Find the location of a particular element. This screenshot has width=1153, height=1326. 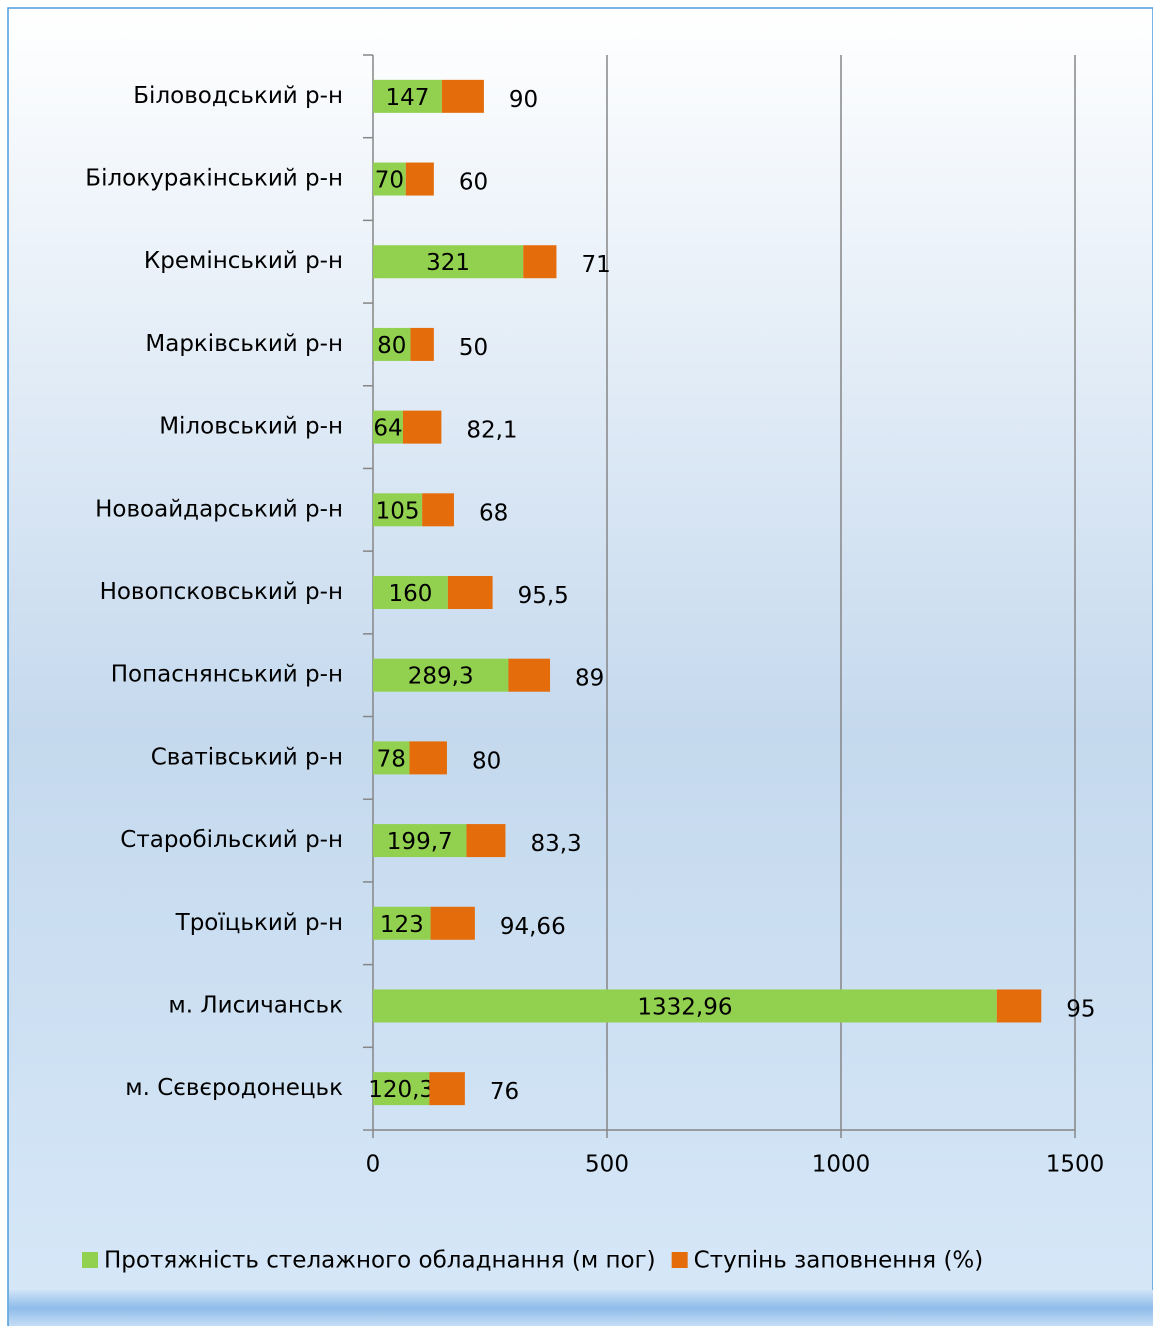

data-label: 1332,96 is located at coordinates (684, 1007).